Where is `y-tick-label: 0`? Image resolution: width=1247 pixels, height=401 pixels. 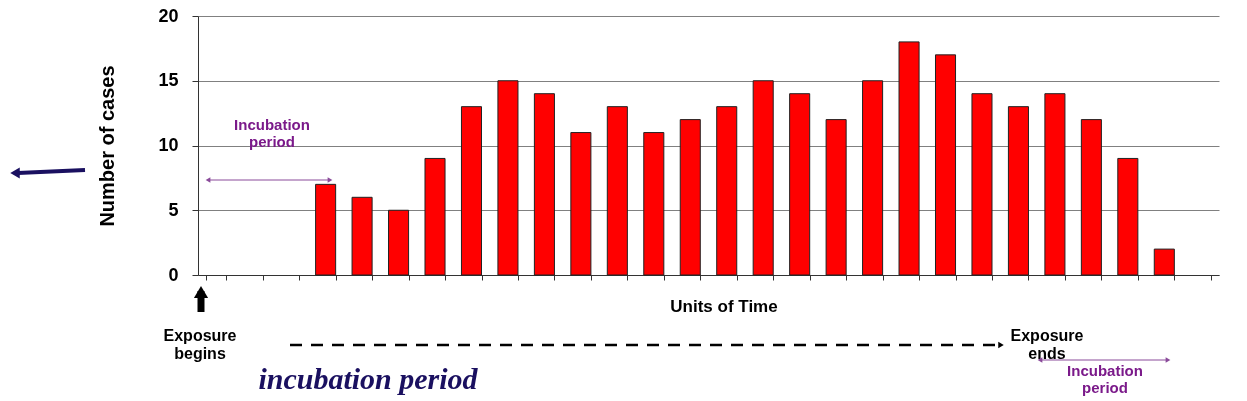 y-tick-label: 0 is located at coordinates (173, 274).